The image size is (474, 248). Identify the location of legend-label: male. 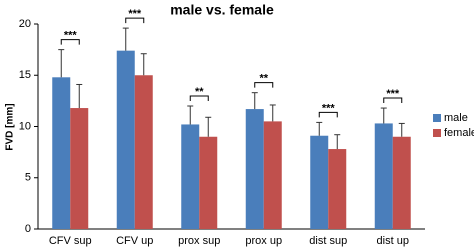
(456, 118).